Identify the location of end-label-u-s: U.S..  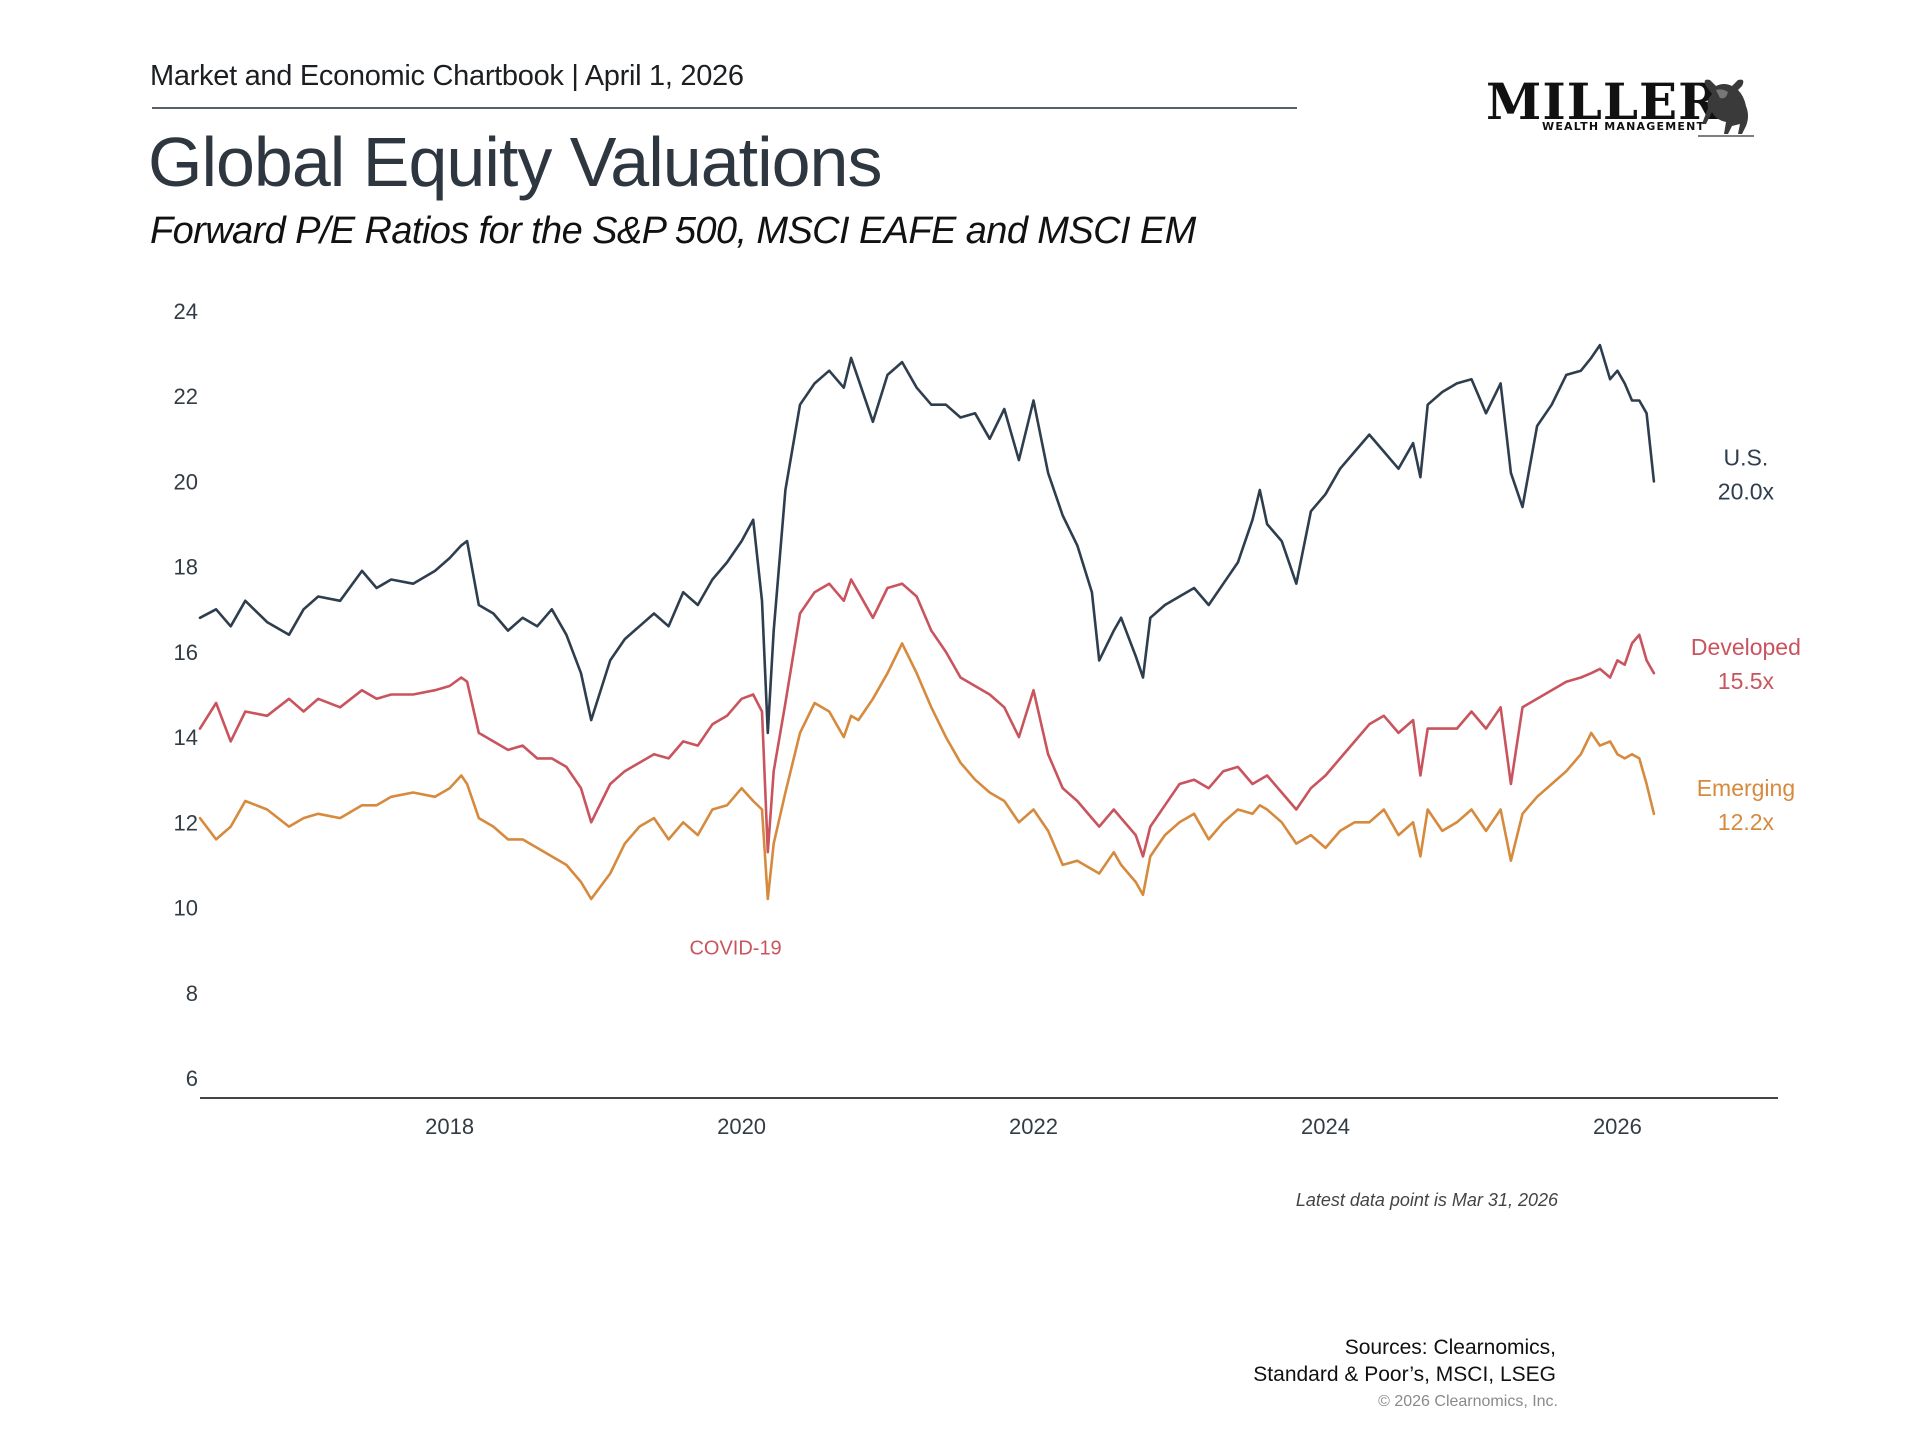
(1746, 457).